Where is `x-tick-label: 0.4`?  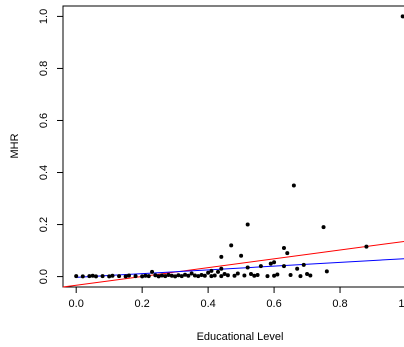
x-tick-label: 0.4 is located at coordinates (207, 304).